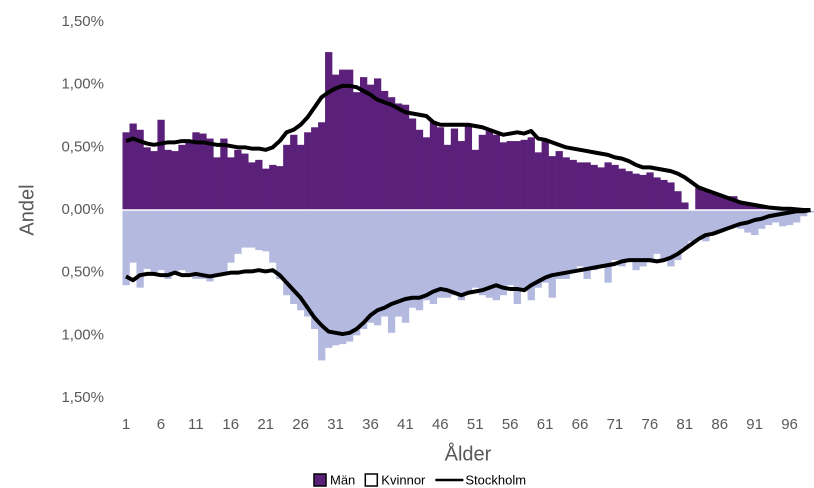 The height and width of the screenshot is (488, 814). I want to click on x-tick-label: 16, so click(230, 424).